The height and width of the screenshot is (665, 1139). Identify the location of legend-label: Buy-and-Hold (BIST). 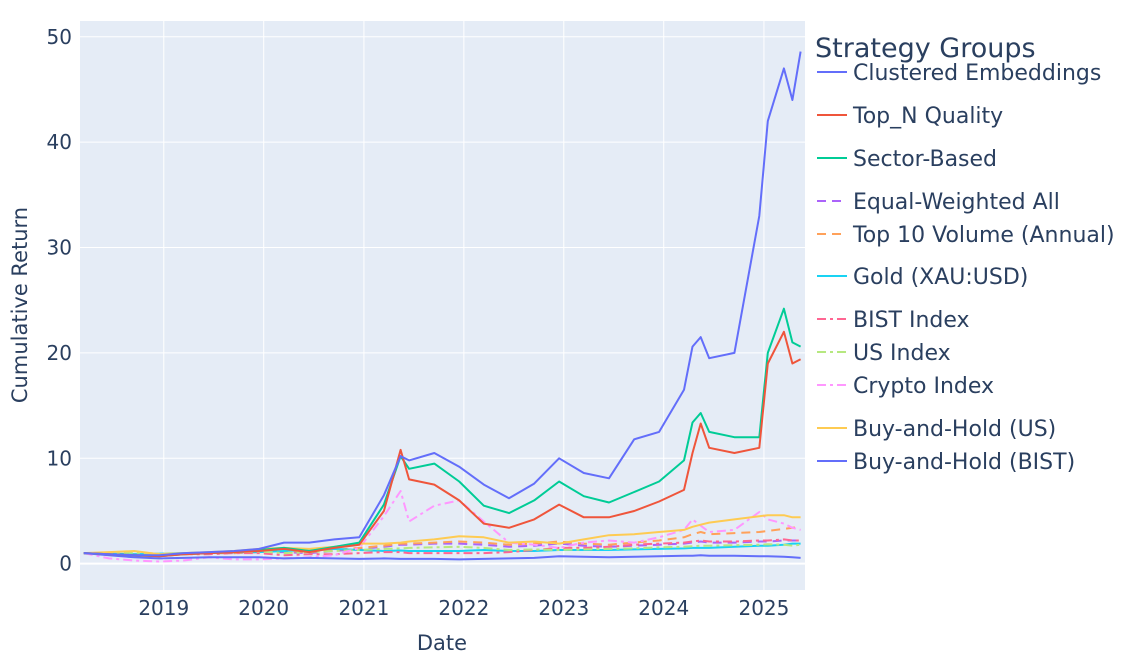
(964, 462).